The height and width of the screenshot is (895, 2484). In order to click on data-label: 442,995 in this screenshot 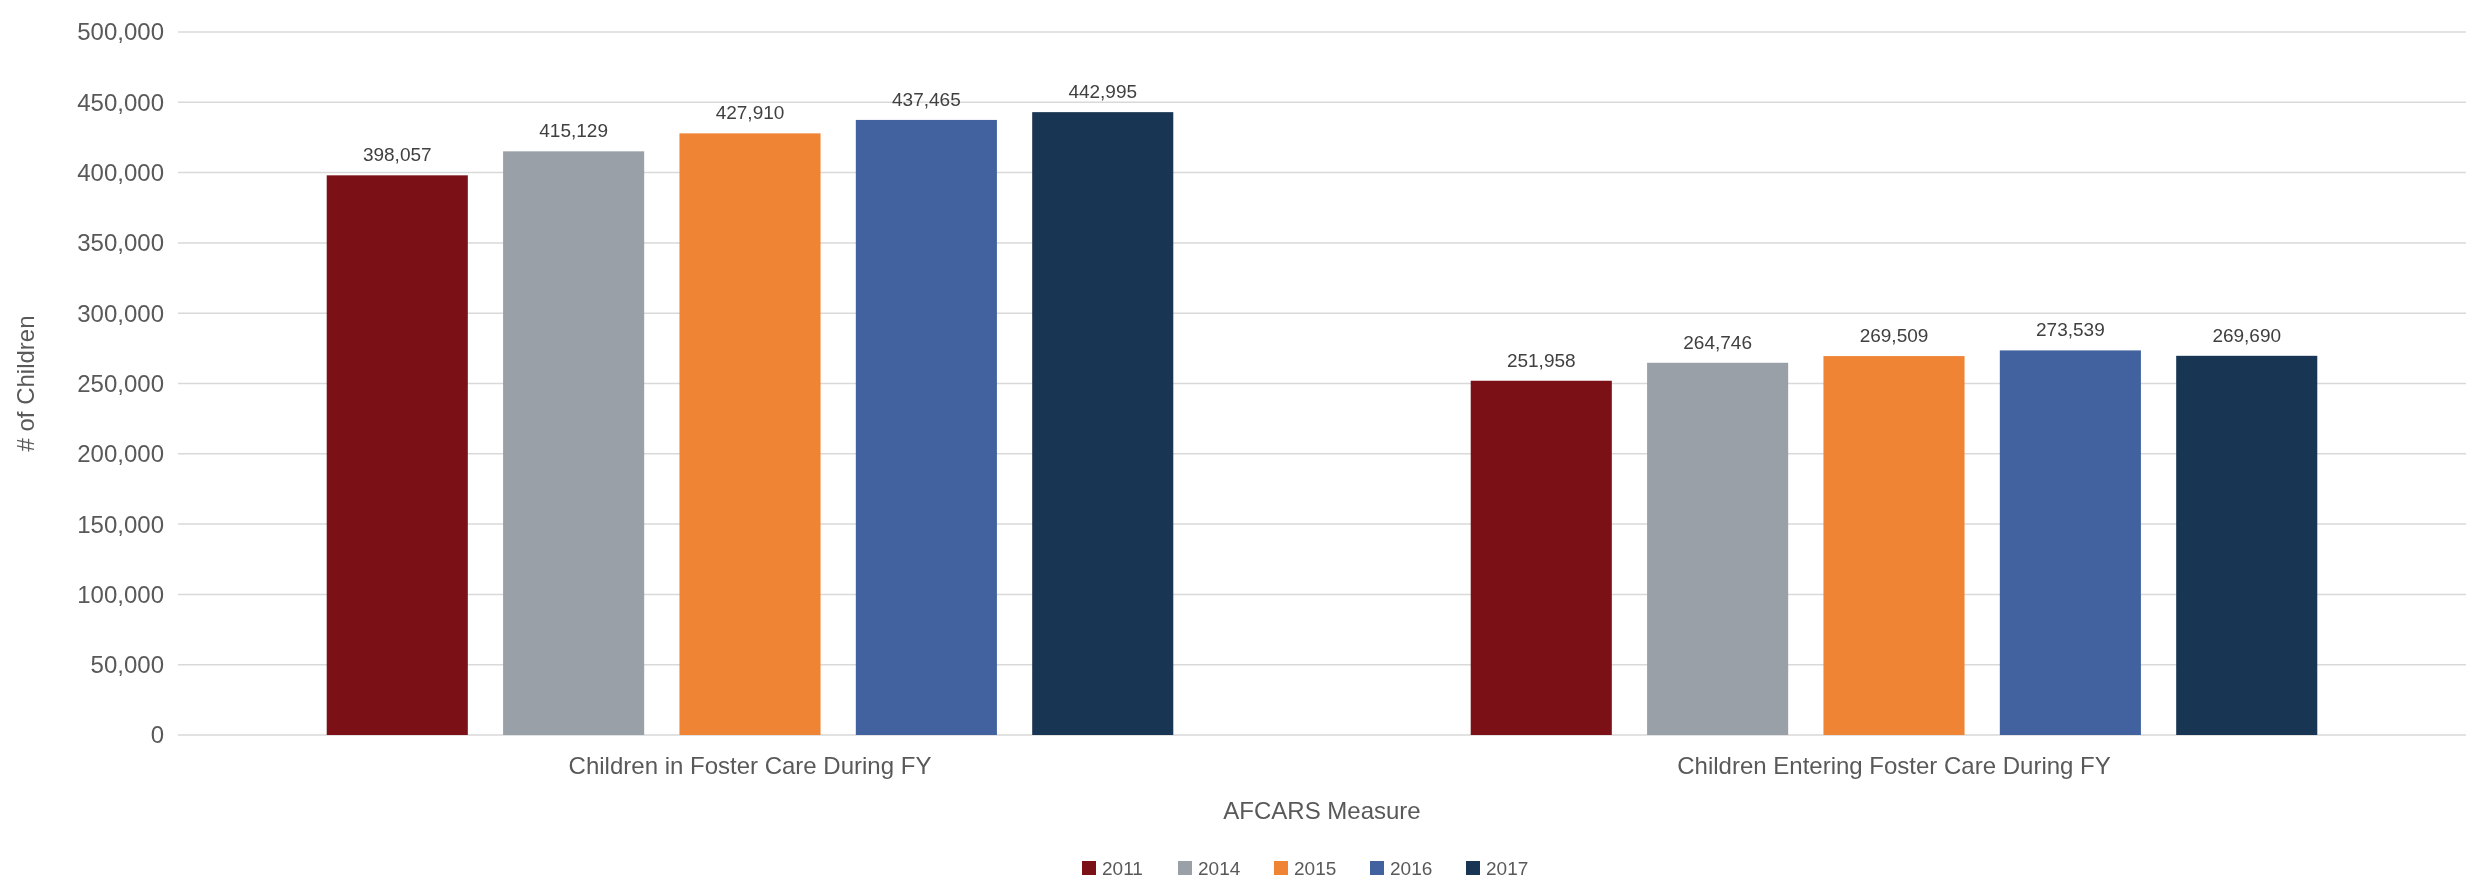, I will do `click(1103, 92)`.